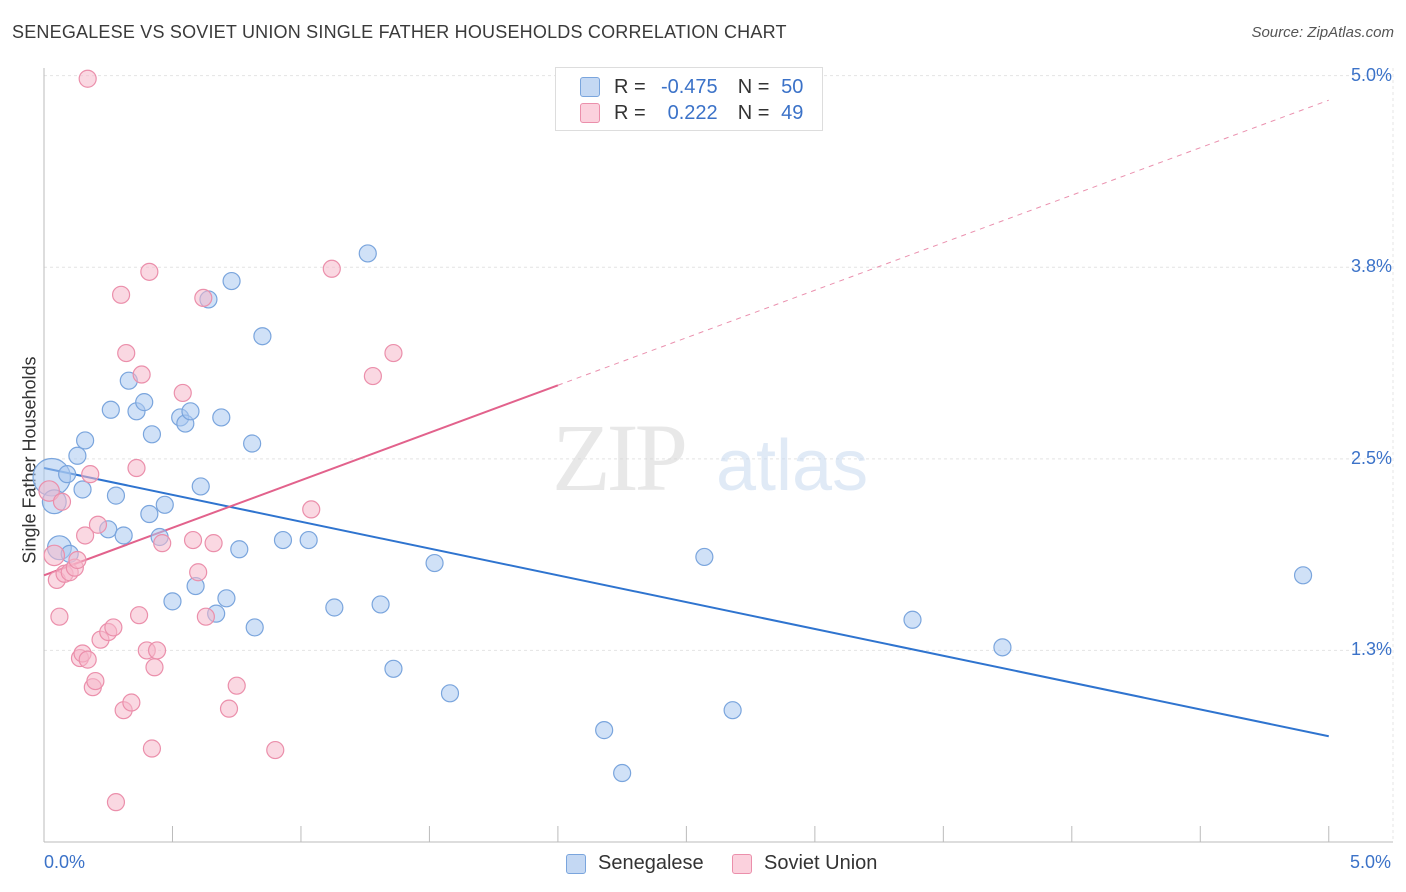 The image size is (1406, 892). What do you see at coordinates (651, 863) in the screenshot?
I see `legend-label-senegalese: Senegalese` at bounding box center [651, 863].